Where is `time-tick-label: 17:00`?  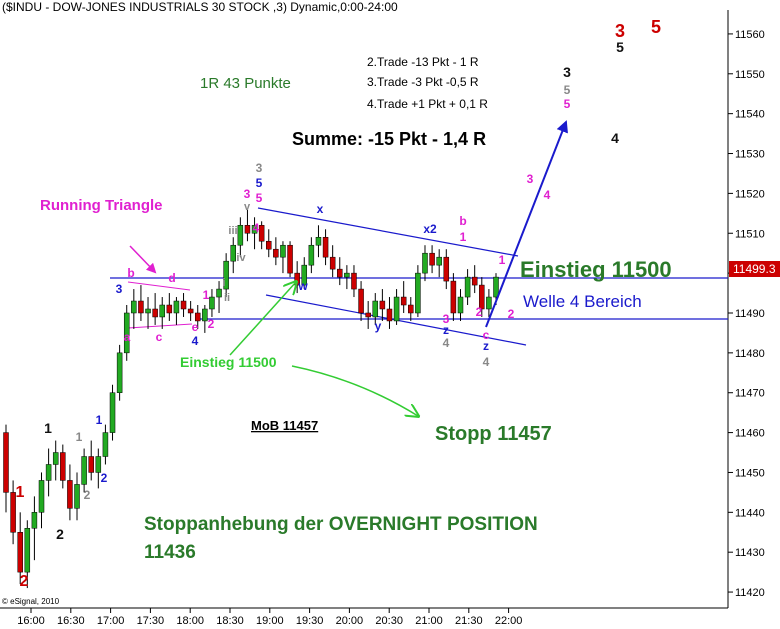
time-tick-label: 17:00 is located at coordinates (111, 621).